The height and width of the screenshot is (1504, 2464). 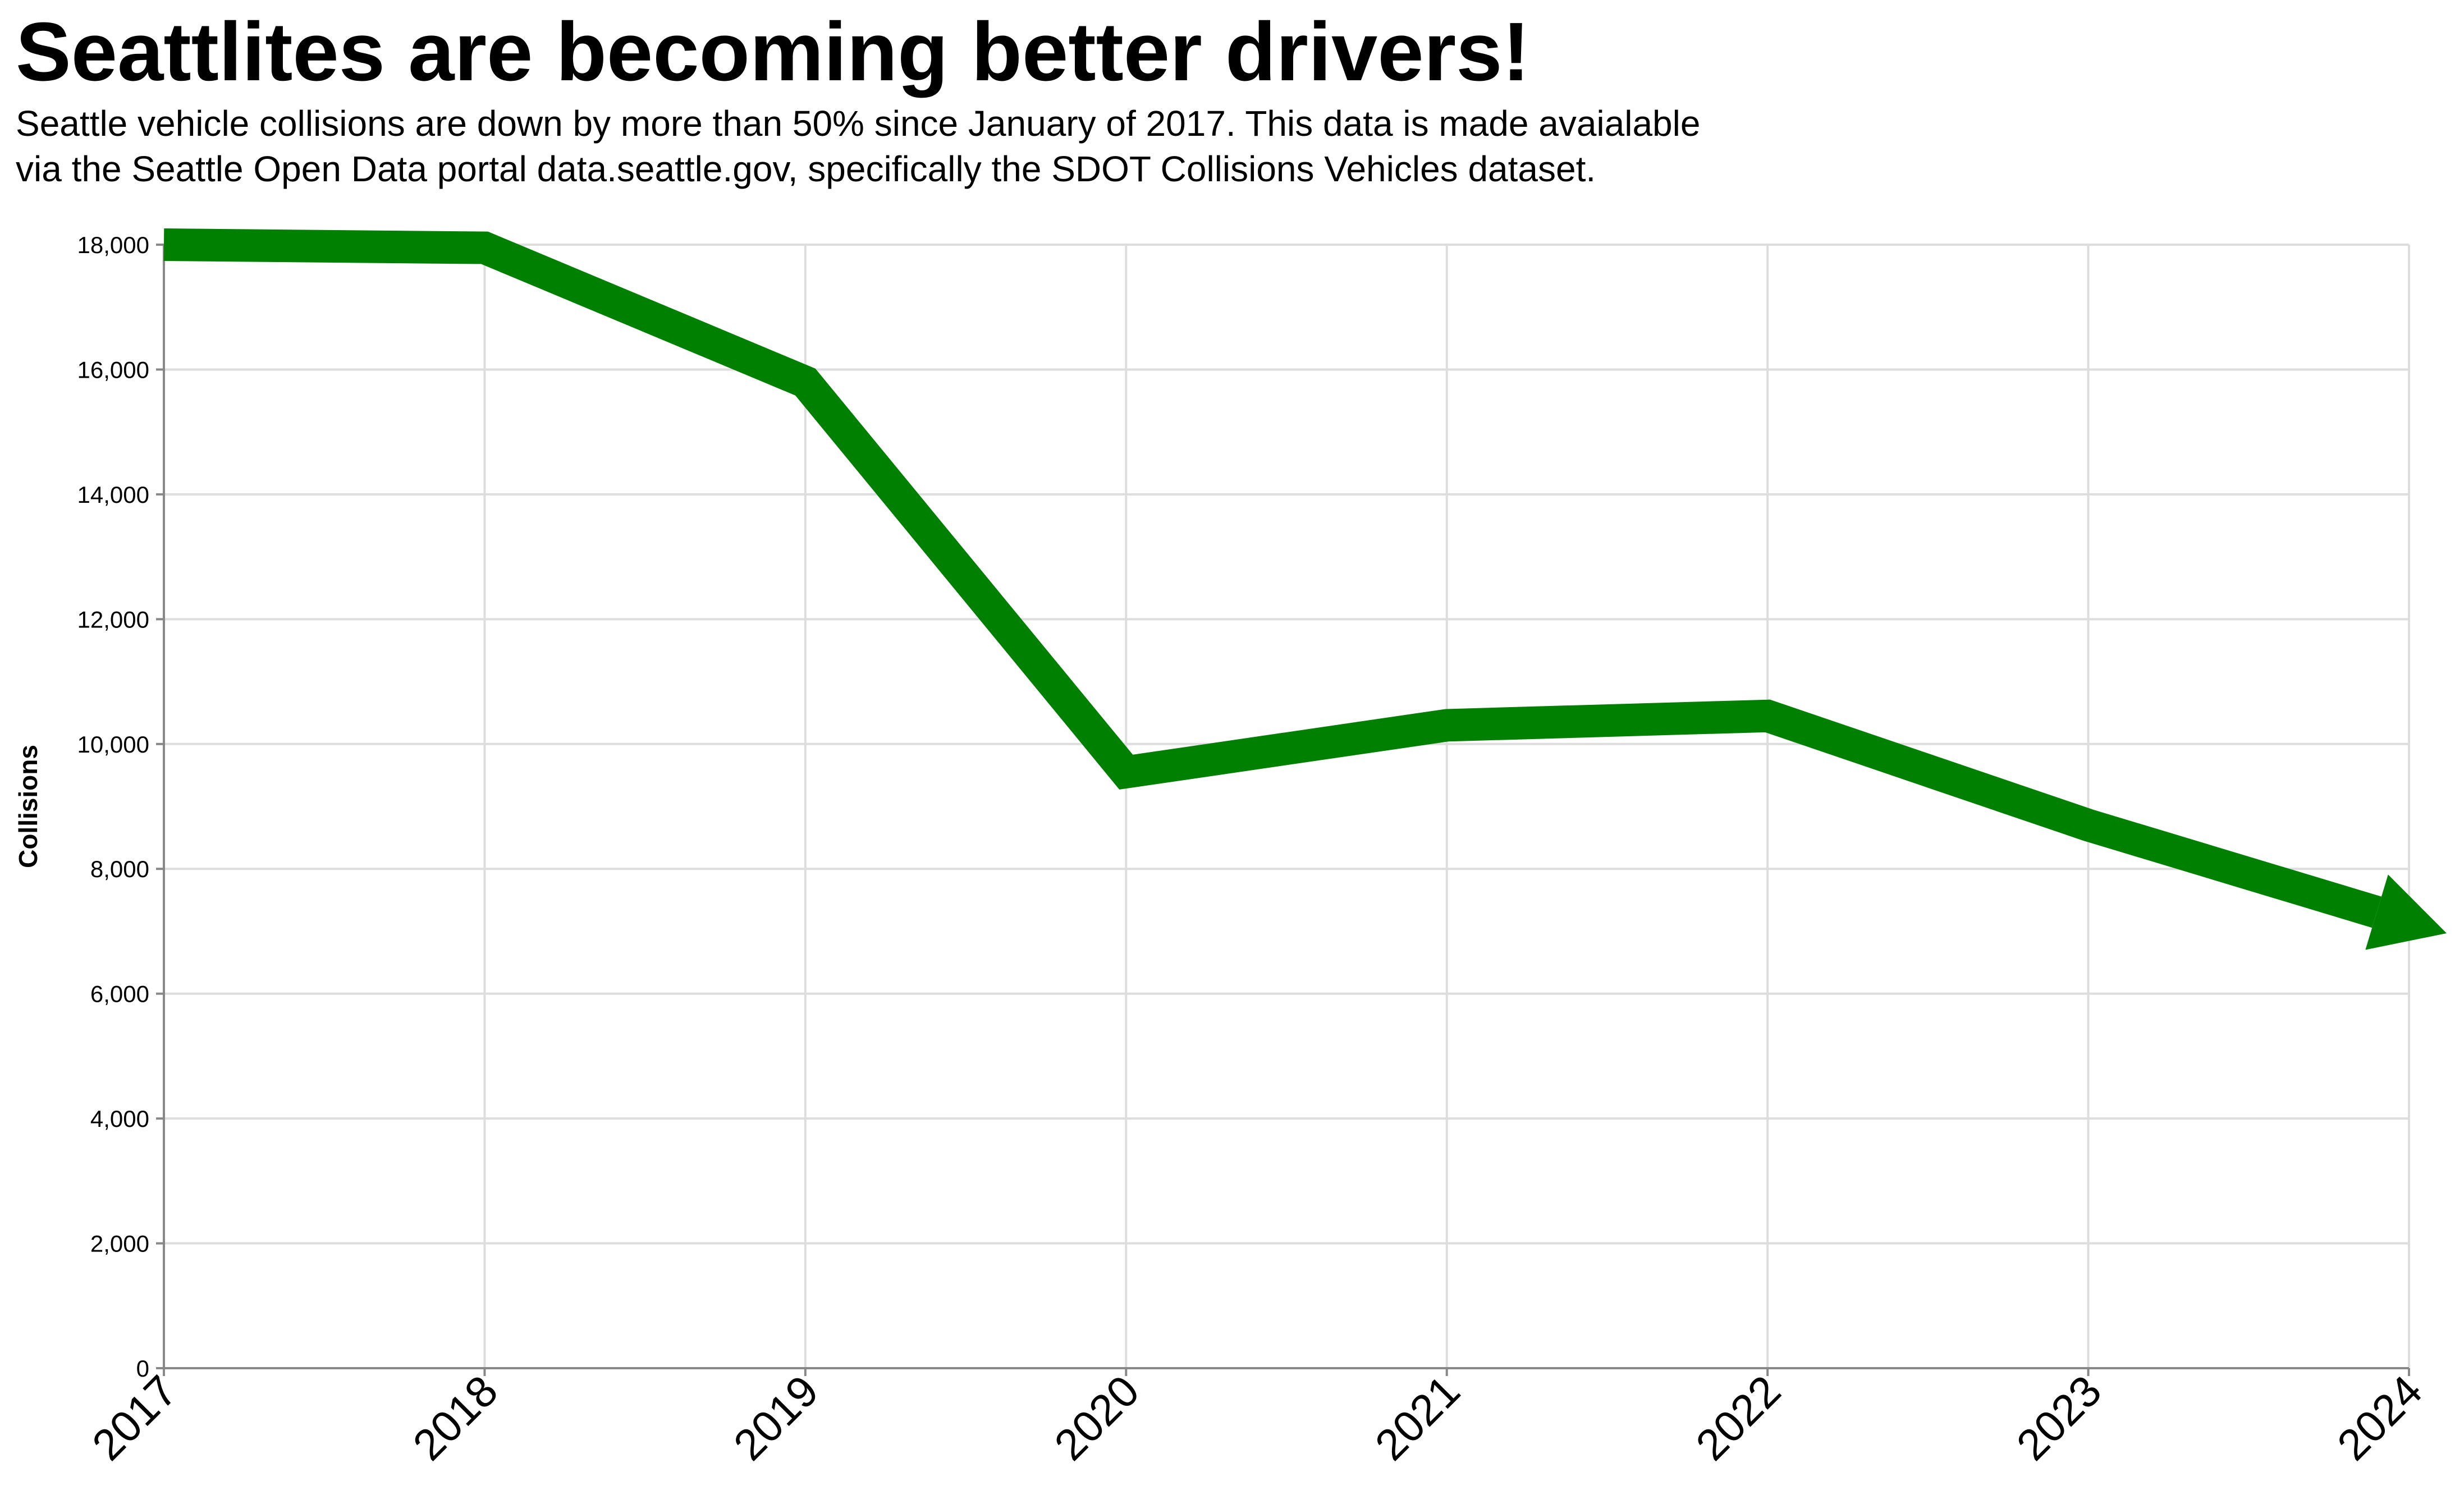 I want to click on x-tick-label: 2024, so click(x=2379, y=1418).